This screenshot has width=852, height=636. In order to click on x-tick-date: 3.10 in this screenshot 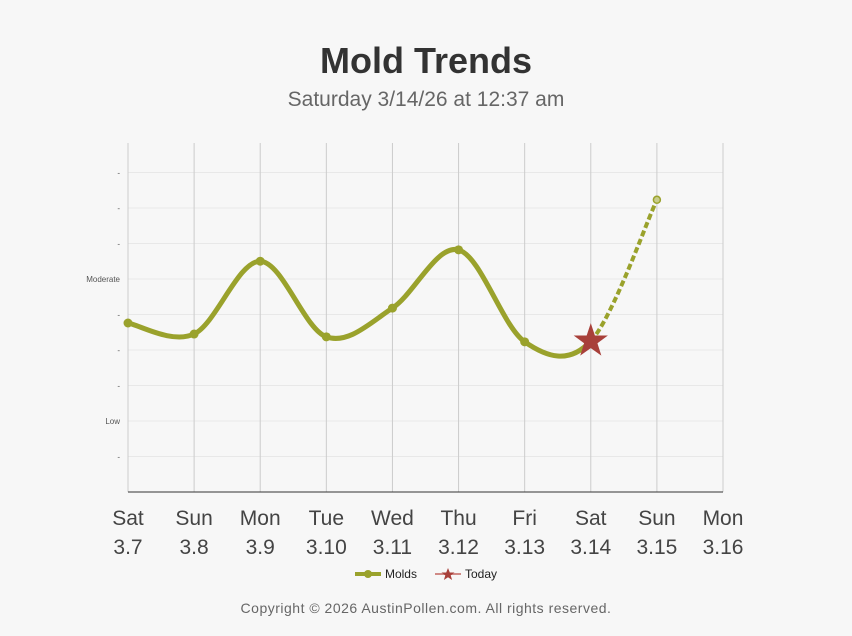, I will do `click(326, 547)`.